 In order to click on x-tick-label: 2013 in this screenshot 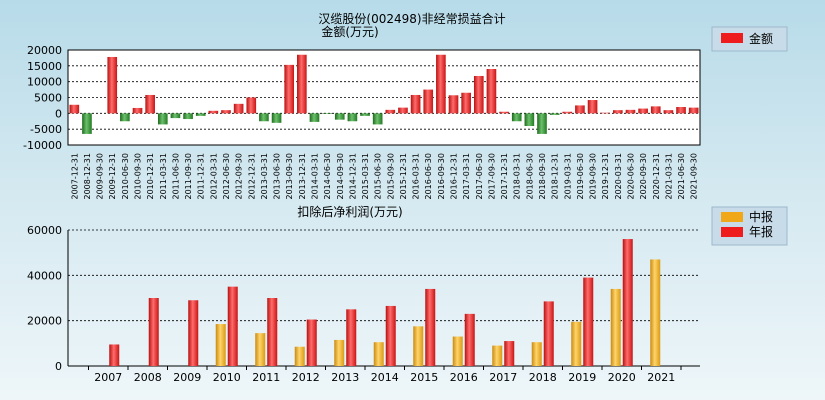, I will do `click(345, 377)`.